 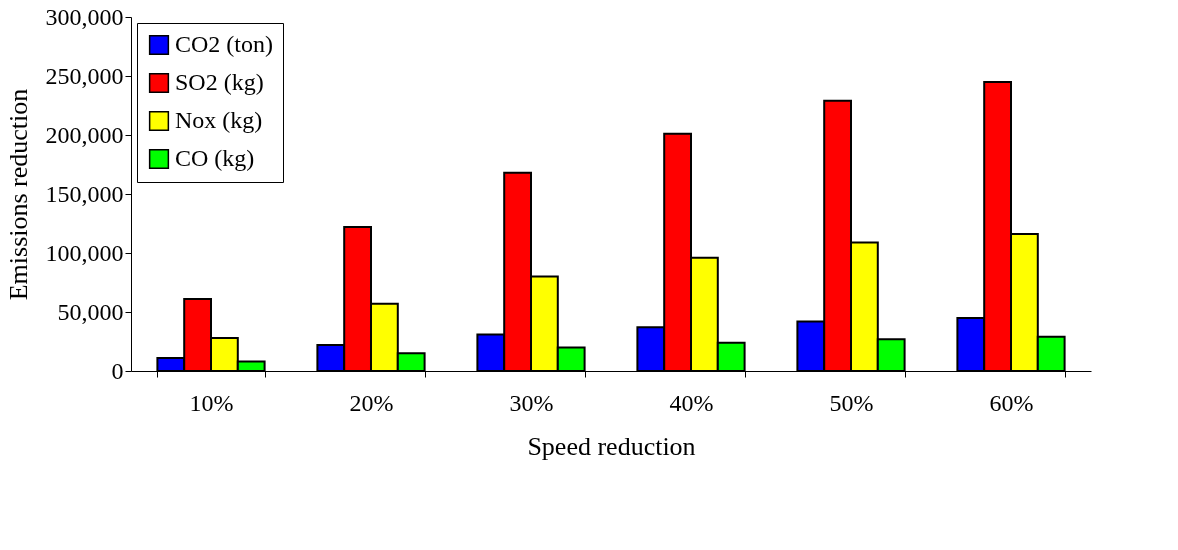 I want to click on x-tick-label: 50%, so click(x=851, y=402).